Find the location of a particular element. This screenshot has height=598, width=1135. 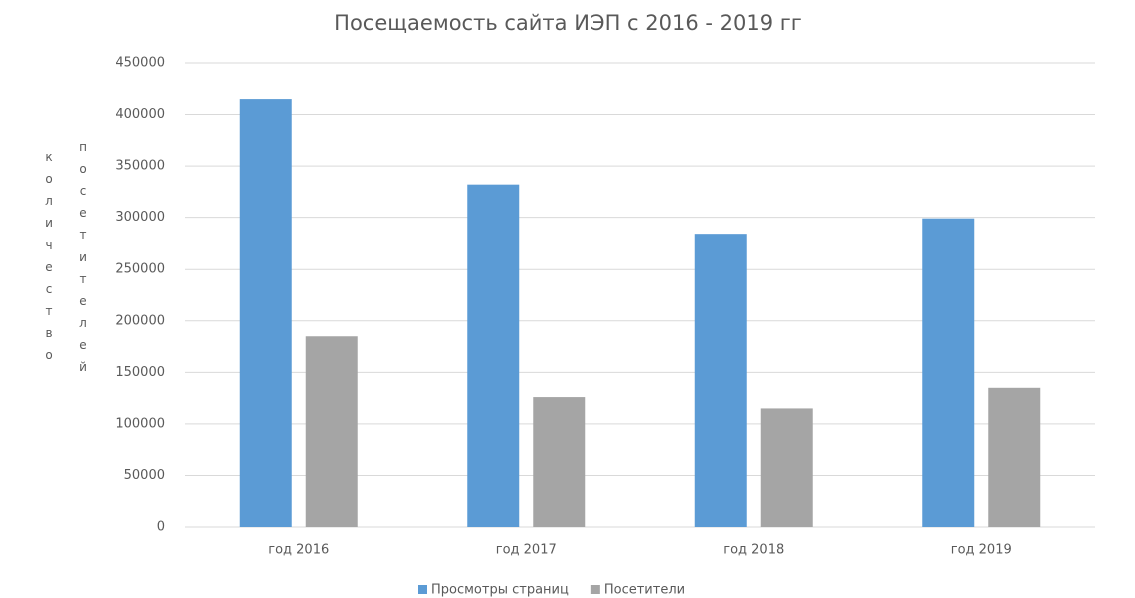

y-tick-label: 400000 is located at coordinates (140, 114).